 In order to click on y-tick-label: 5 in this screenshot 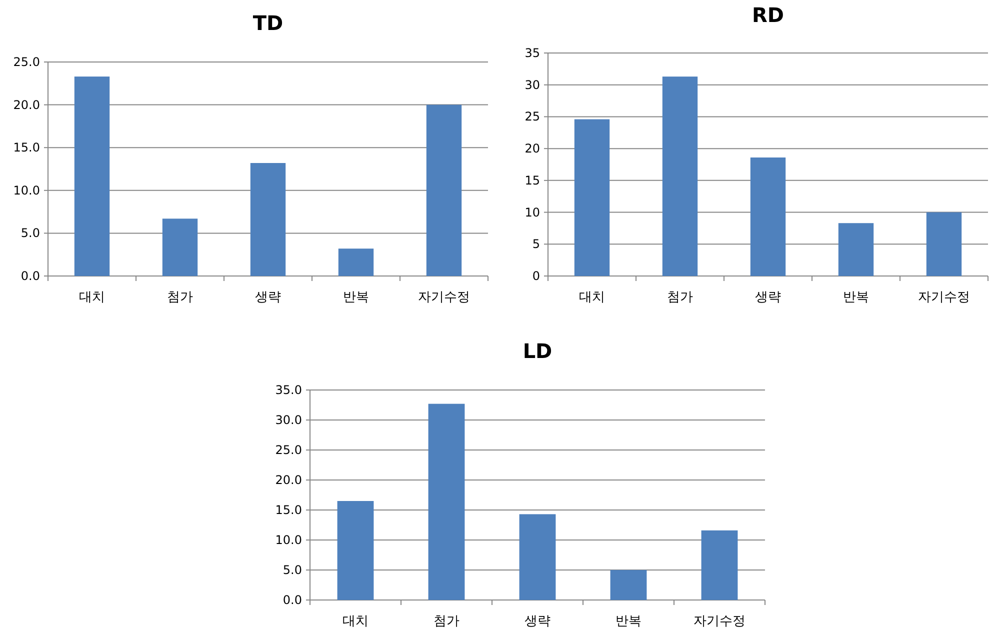, I will do `click(536, 244)`.